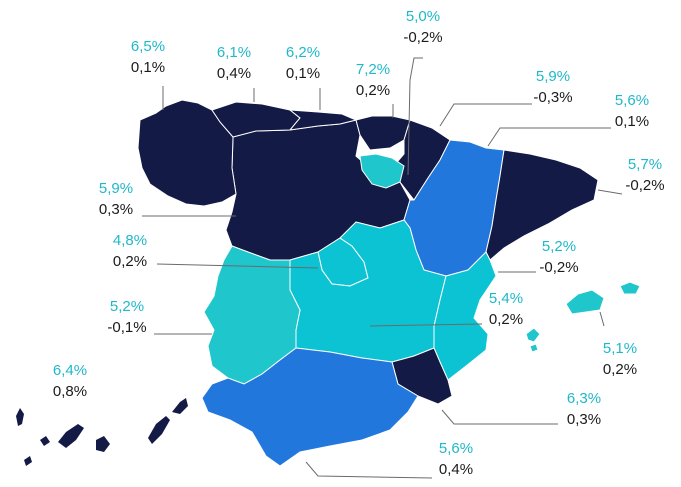 Image resolution: width=681 pixels, height=487 pixels. What do you see at coordinates (103, 444) in the screenshot?
I see `region-canarias-gran-canaria` at bounding box center [103, 444].